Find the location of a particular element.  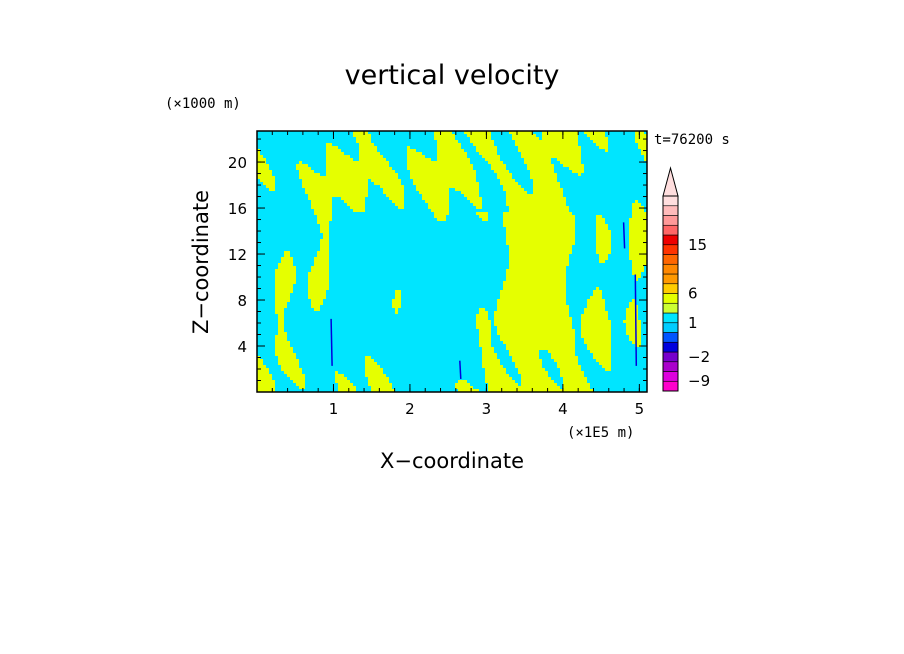

x-axis-label: X−coordinate is located at coordinates (452, 461).